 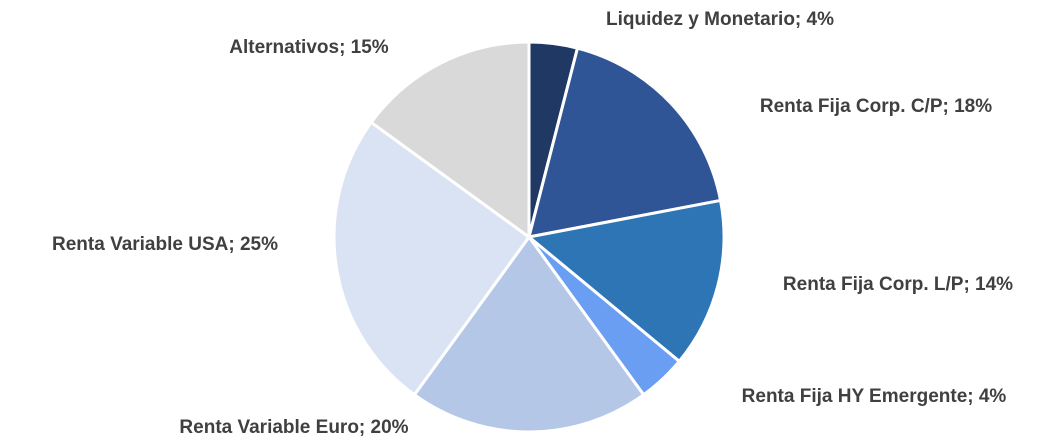 What do you see at coordinates (309, 47) in the screenshot?
I see `slice-label: Alternativos; 15%` at bounding box center [309, 47].